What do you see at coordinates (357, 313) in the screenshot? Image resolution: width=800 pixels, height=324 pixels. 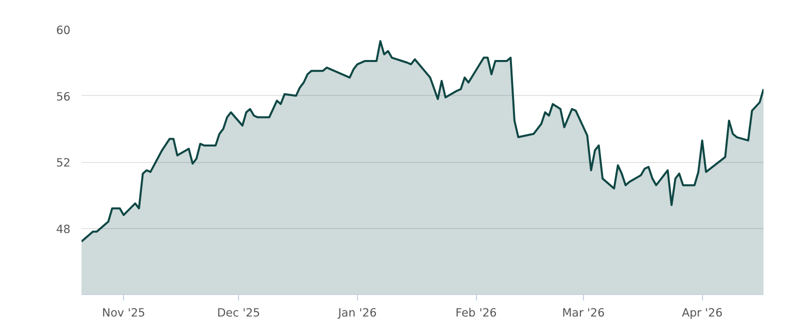 I see `x-tick-label: Jan '26` at bounding box center [357, 313].